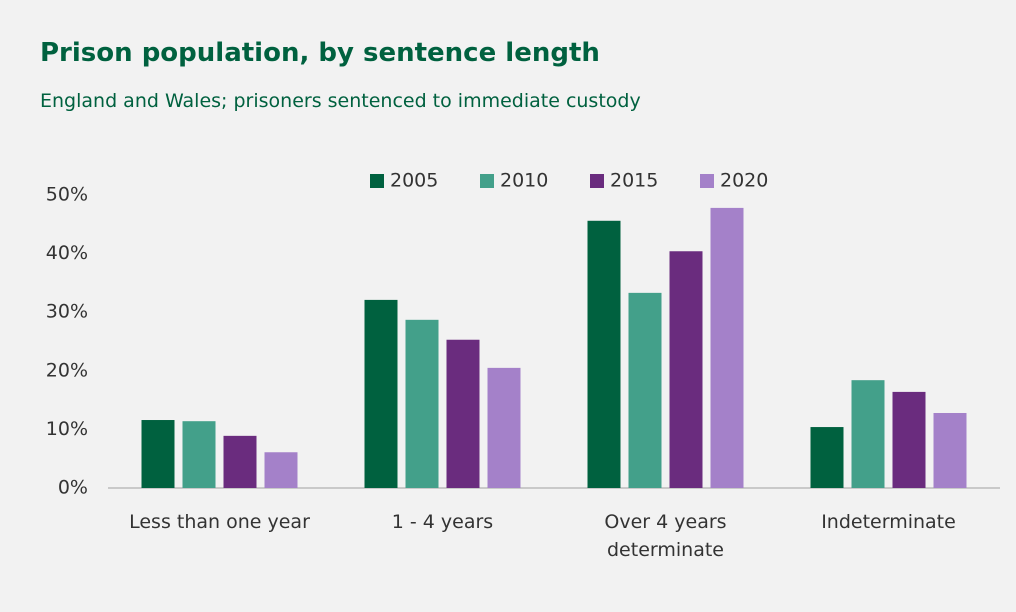 The width and height of the screenshot is (1016, 612). Describe the element at coordinates (744, 181) in the screenshot. I see `legend-label: 2020` at that location.